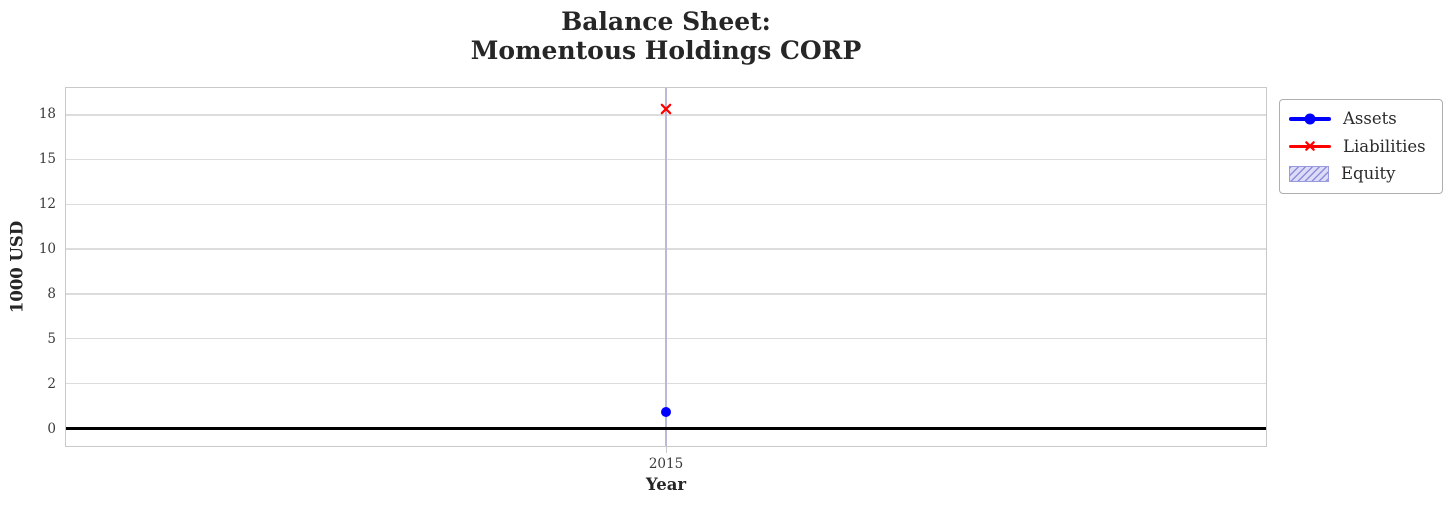 Image resolution: width=1454 pixels, height=508 pixels. Describe the element at coordinates (1309, 173) in the screenshot. I see `equity-hatched-patch-icon` at that location.